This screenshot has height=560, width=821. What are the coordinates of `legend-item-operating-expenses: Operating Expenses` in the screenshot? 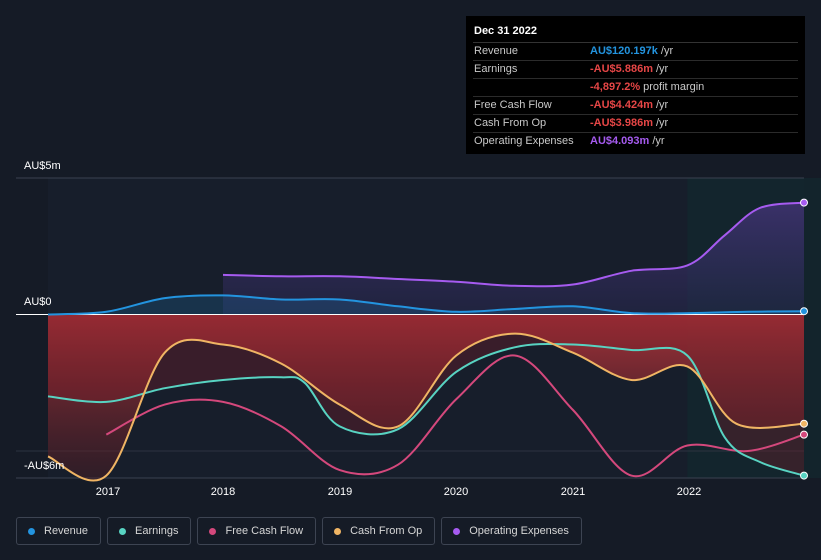 It's located at (511, 531).